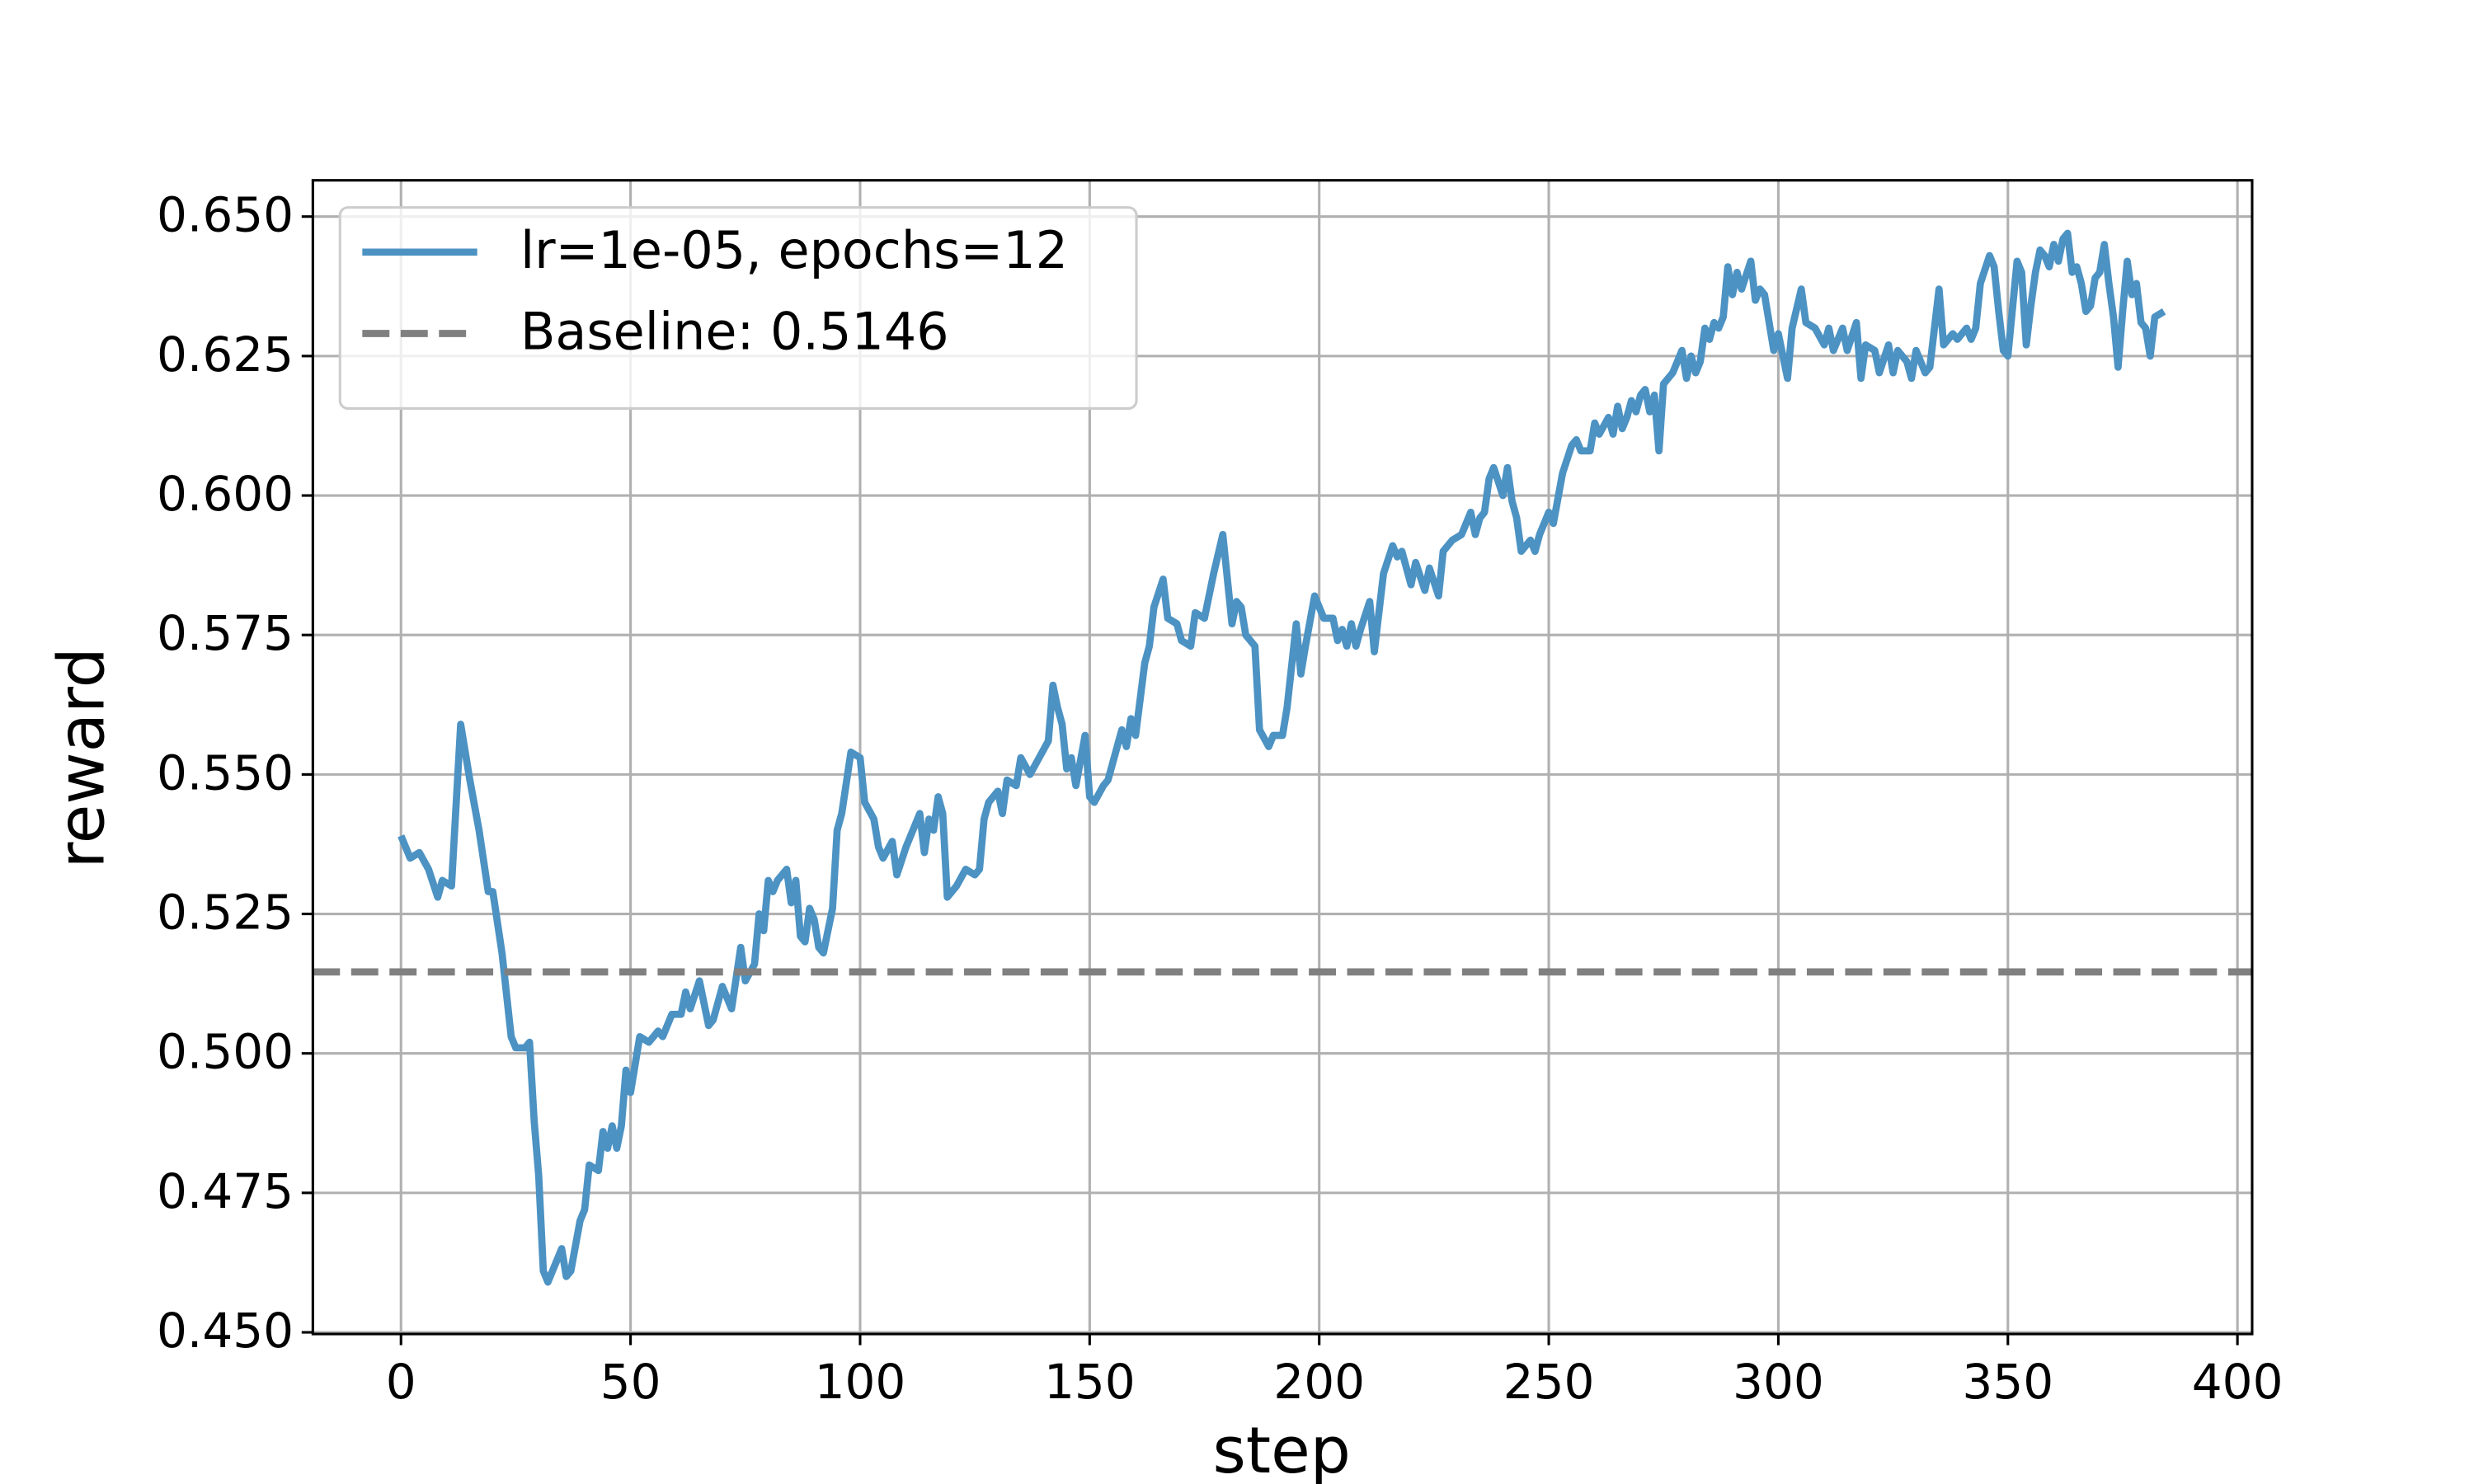 The width and height of the screenshot is (2474, 1484). Describe the element at coordinates (2007, 1382) in the screenshot. I see `x-tick-label: 350` at that location.